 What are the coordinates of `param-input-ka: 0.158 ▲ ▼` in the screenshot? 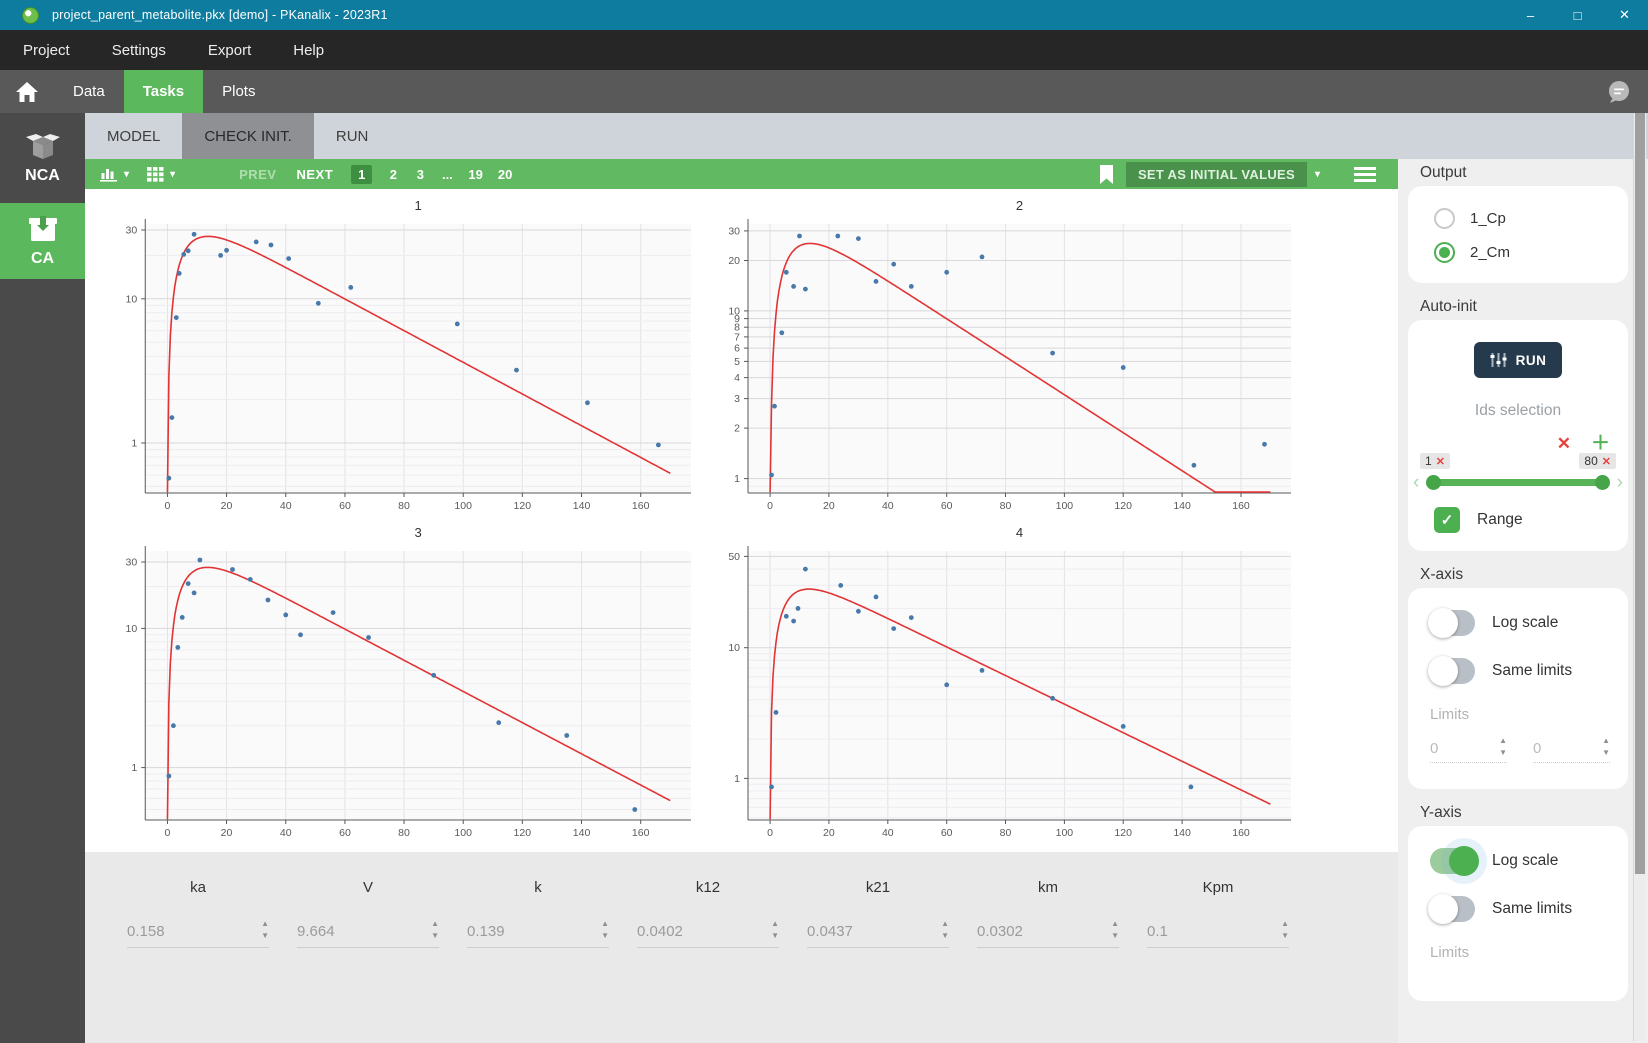 It's located at (198, 934).